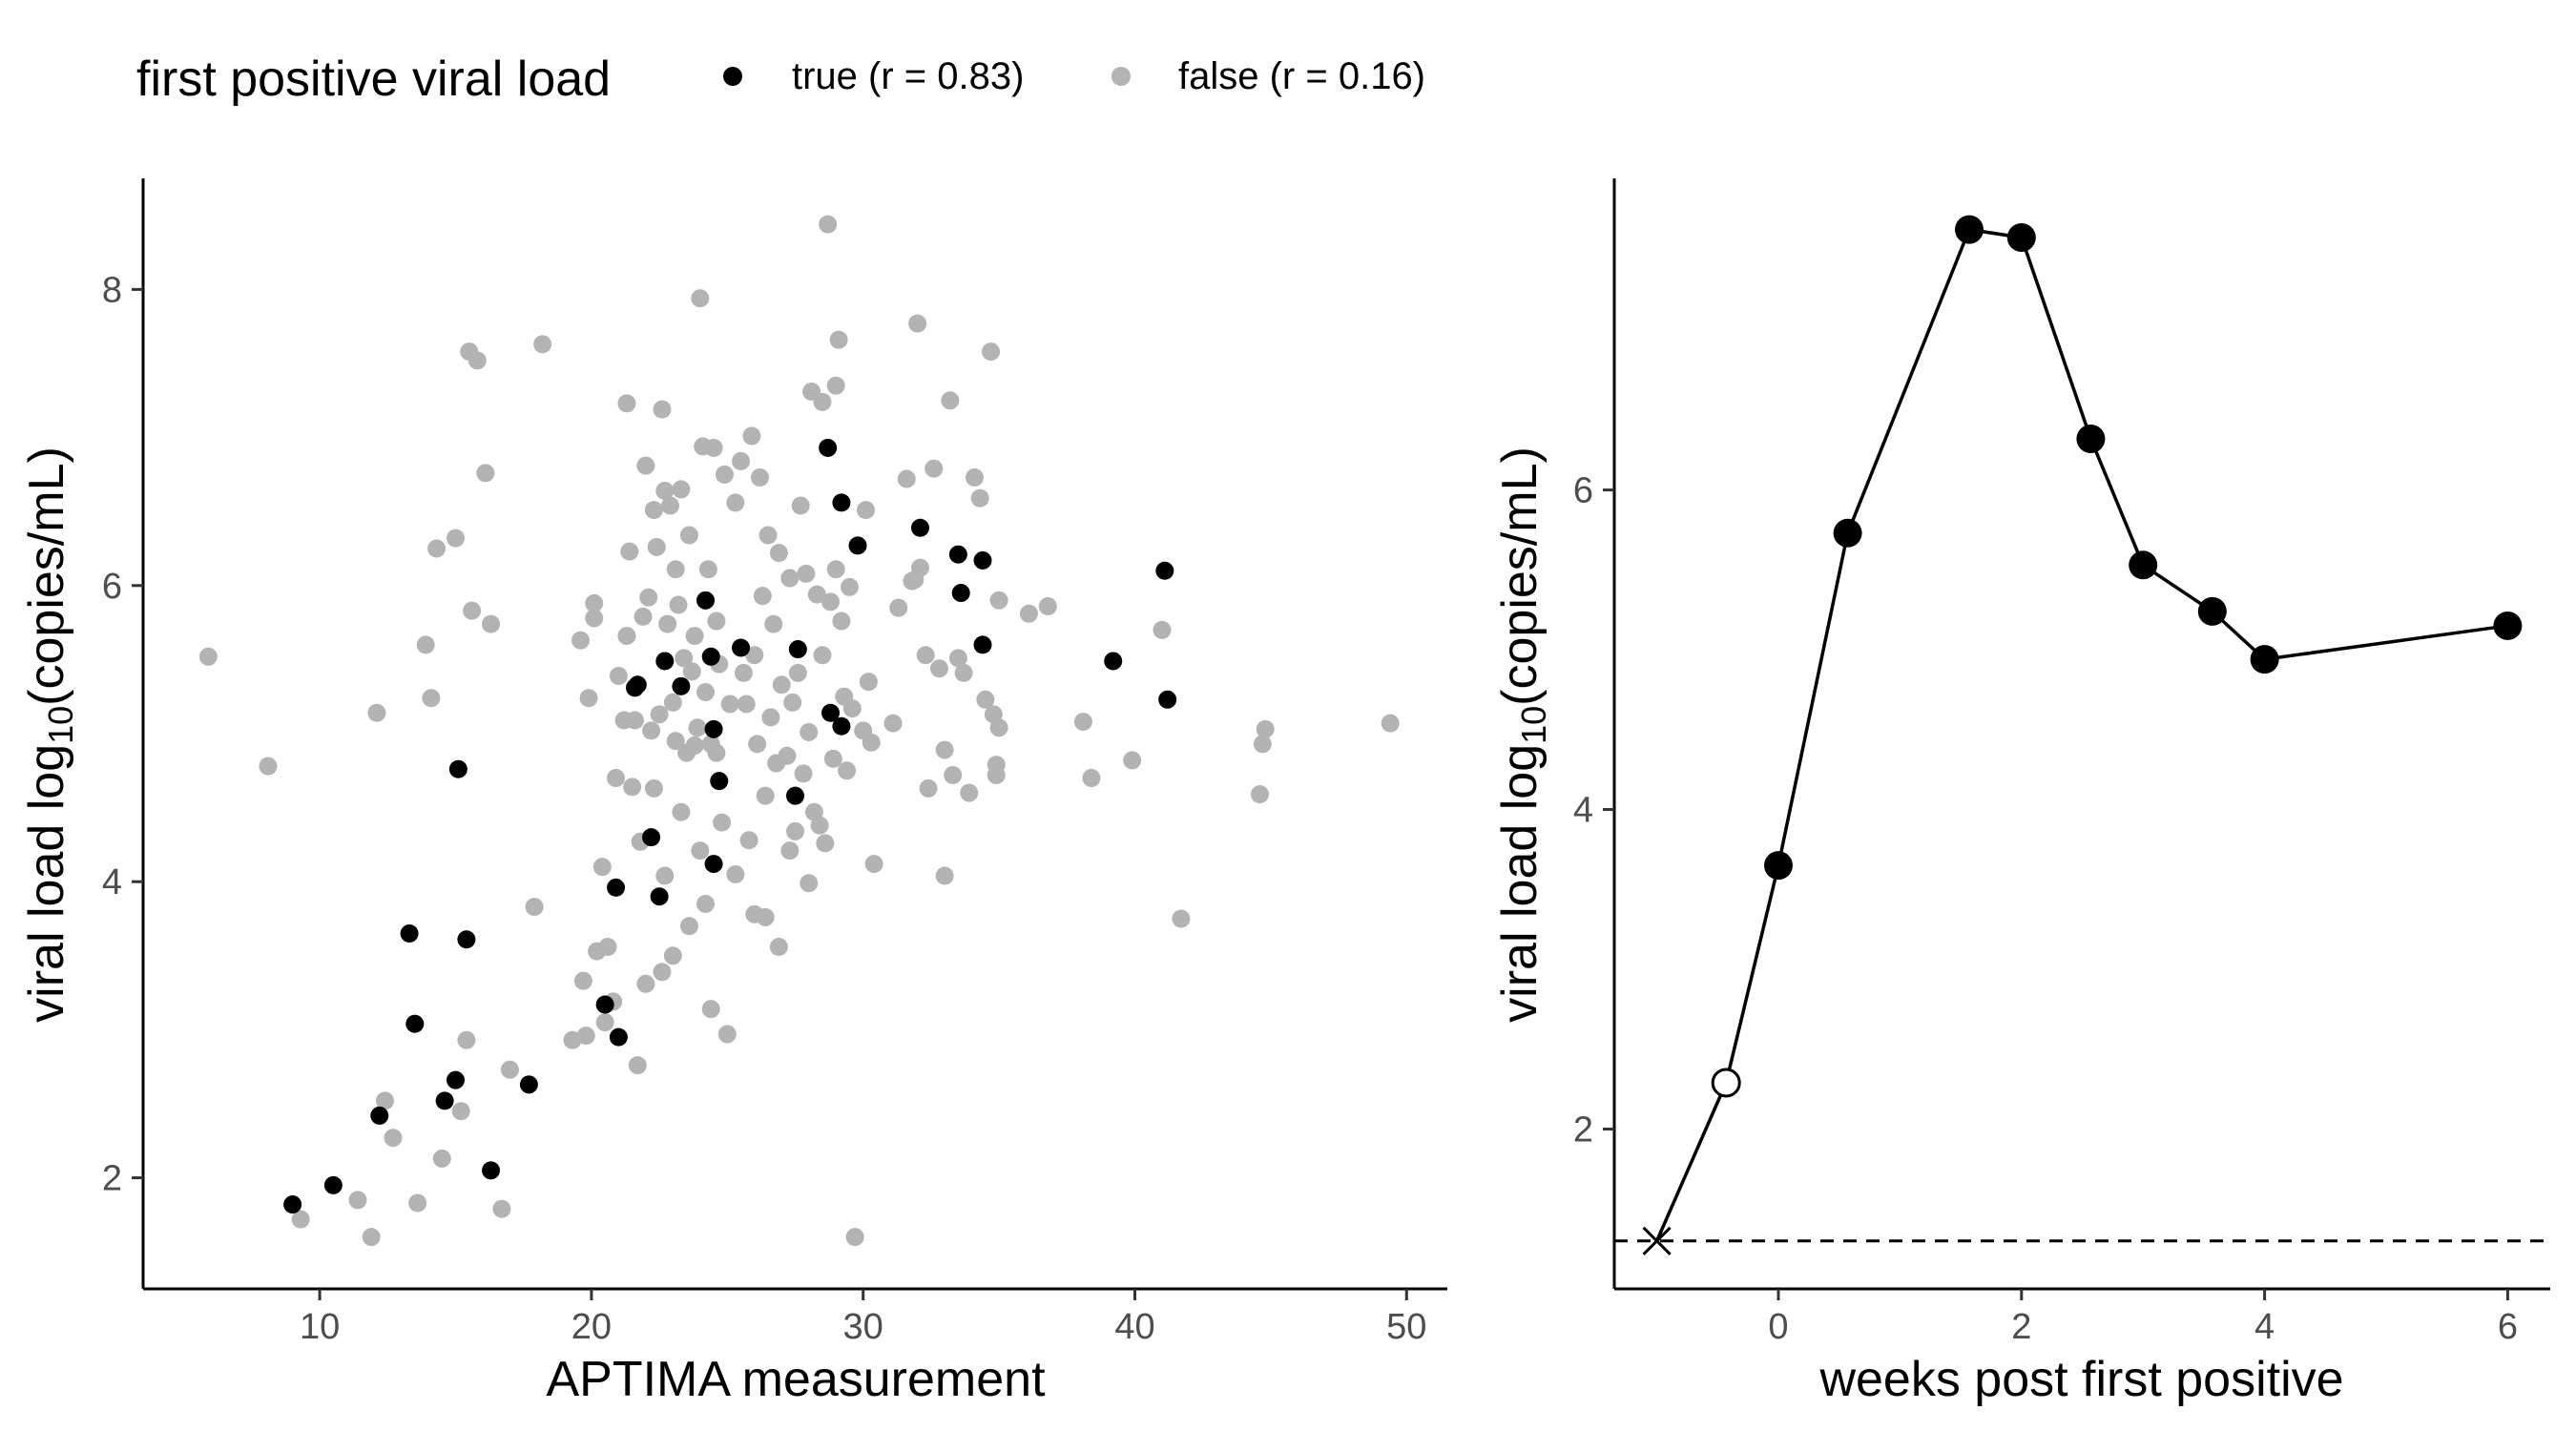 The width and height of the screenshot is (2576, 1431). I want to click on line-y-tick-label: 2, so click(1583, 1130).